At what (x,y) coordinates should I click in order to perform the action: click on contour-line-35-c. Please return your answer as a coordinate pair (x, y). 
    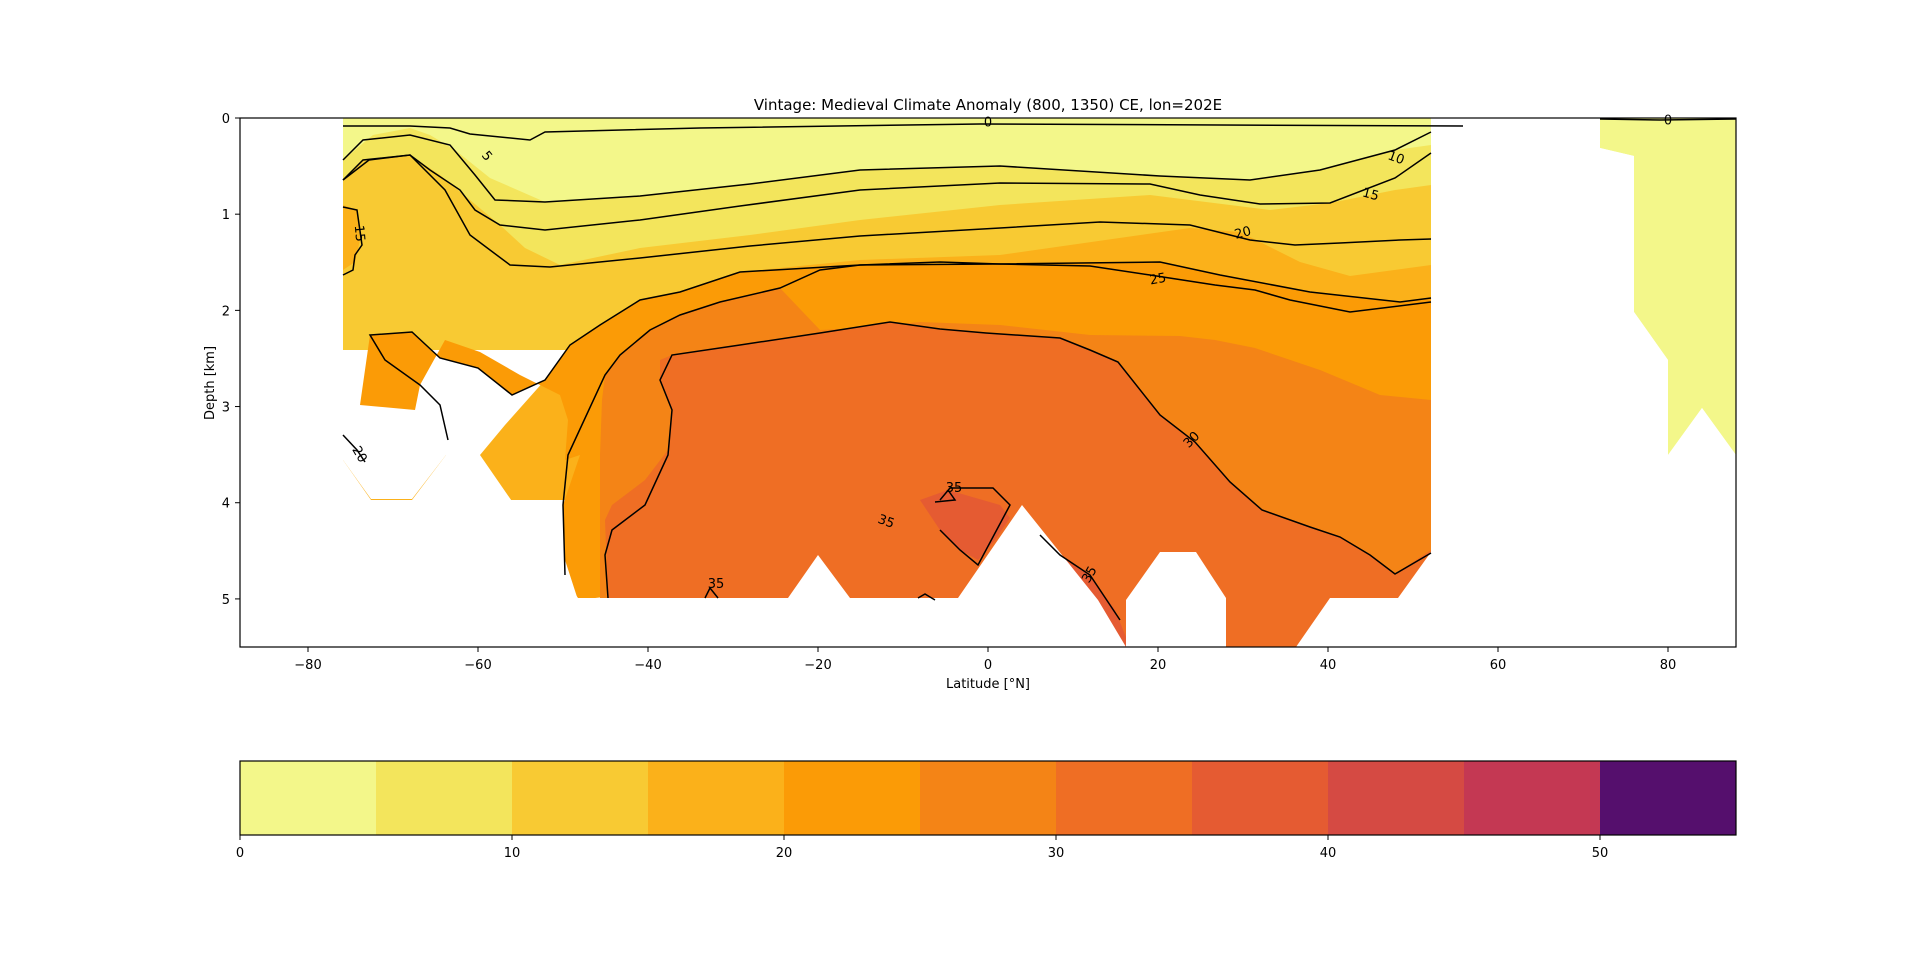
    Looking at the image, I should click on (1080, 577).